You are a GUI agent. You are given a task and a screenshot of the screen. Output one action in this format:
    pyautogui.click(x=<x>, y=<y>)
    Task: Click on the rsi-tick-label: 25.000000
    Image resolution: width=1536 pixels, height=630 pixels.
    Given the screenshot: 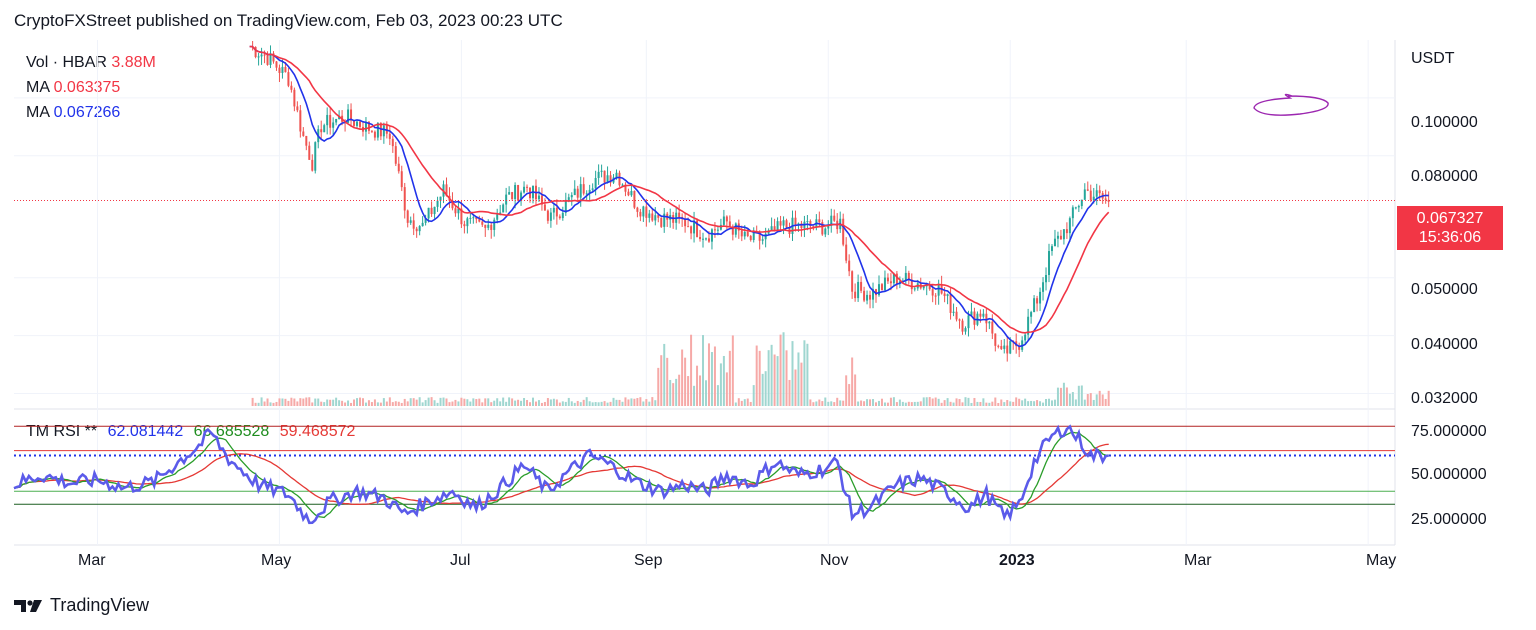 What is the action you would take?
    pyautogui.click(x=1449, y=519)
    